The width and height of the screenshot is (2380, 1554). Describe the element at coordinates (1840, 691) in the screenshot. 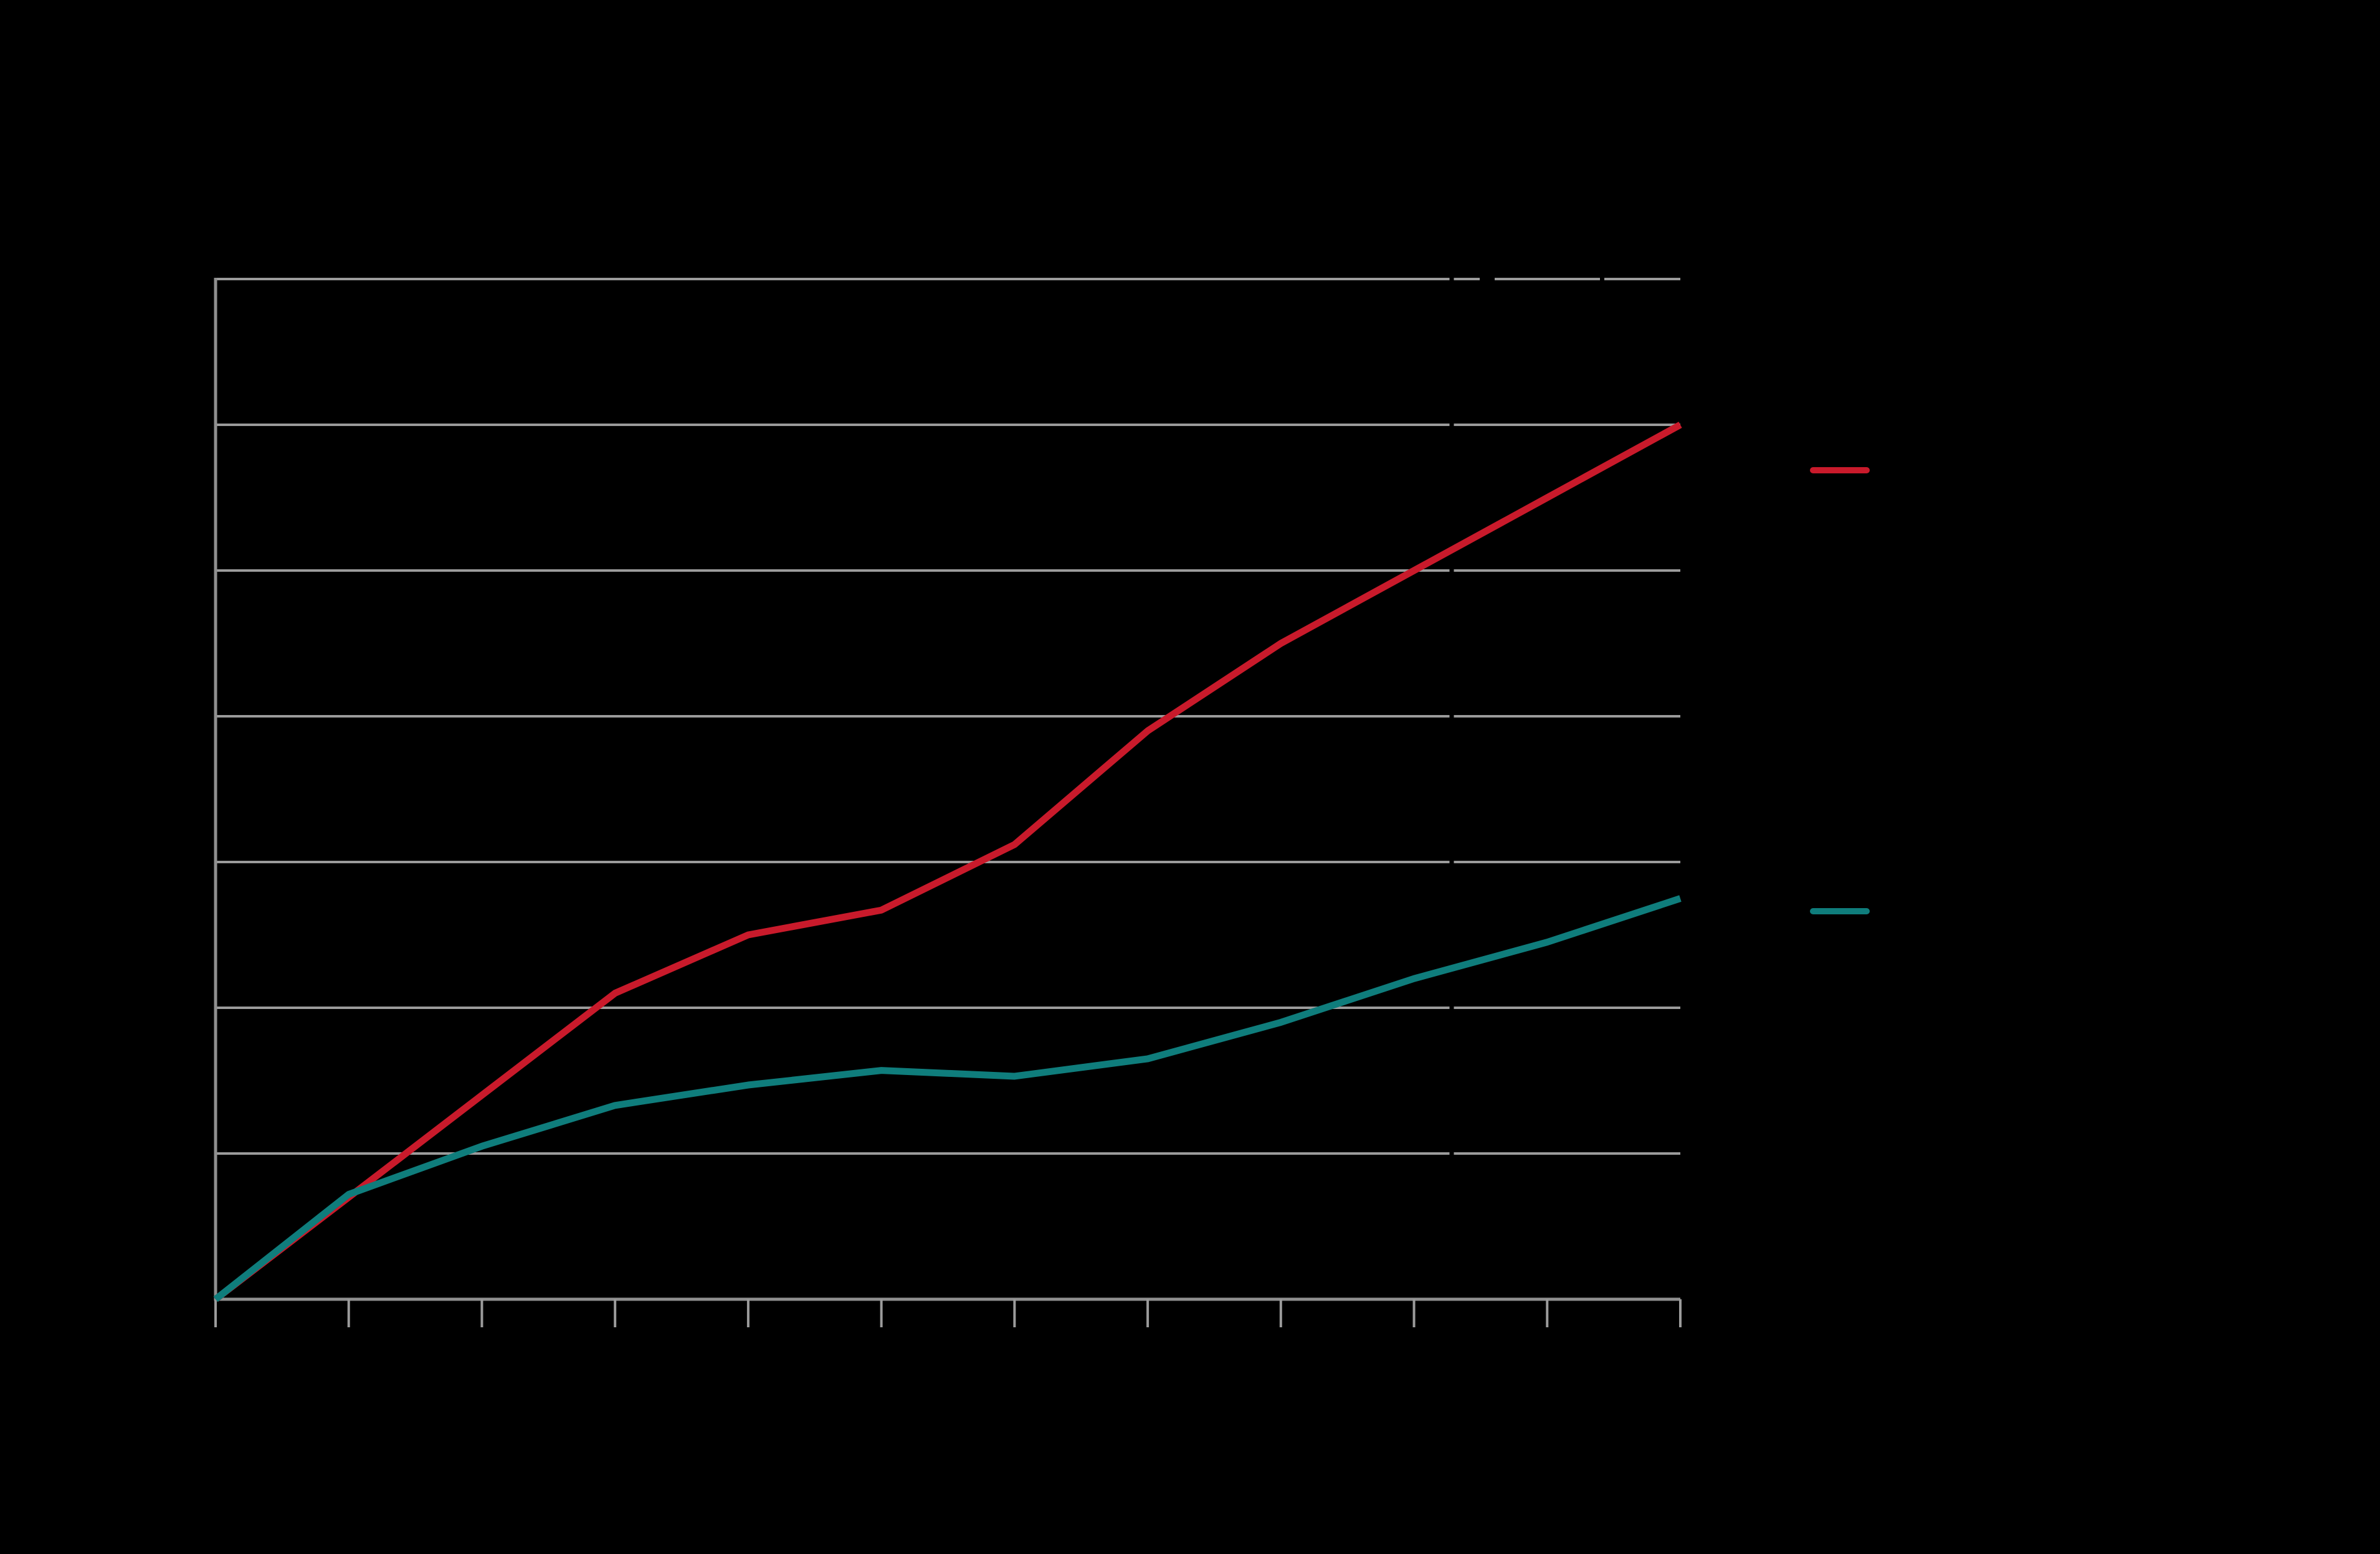

I see `legend` at that location.